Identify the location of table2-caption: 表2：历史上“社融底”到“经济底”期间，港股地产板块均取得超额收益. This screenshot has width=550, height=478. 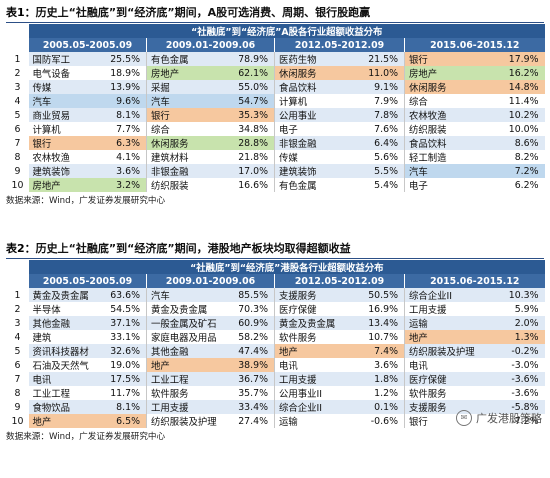
(275, 249).